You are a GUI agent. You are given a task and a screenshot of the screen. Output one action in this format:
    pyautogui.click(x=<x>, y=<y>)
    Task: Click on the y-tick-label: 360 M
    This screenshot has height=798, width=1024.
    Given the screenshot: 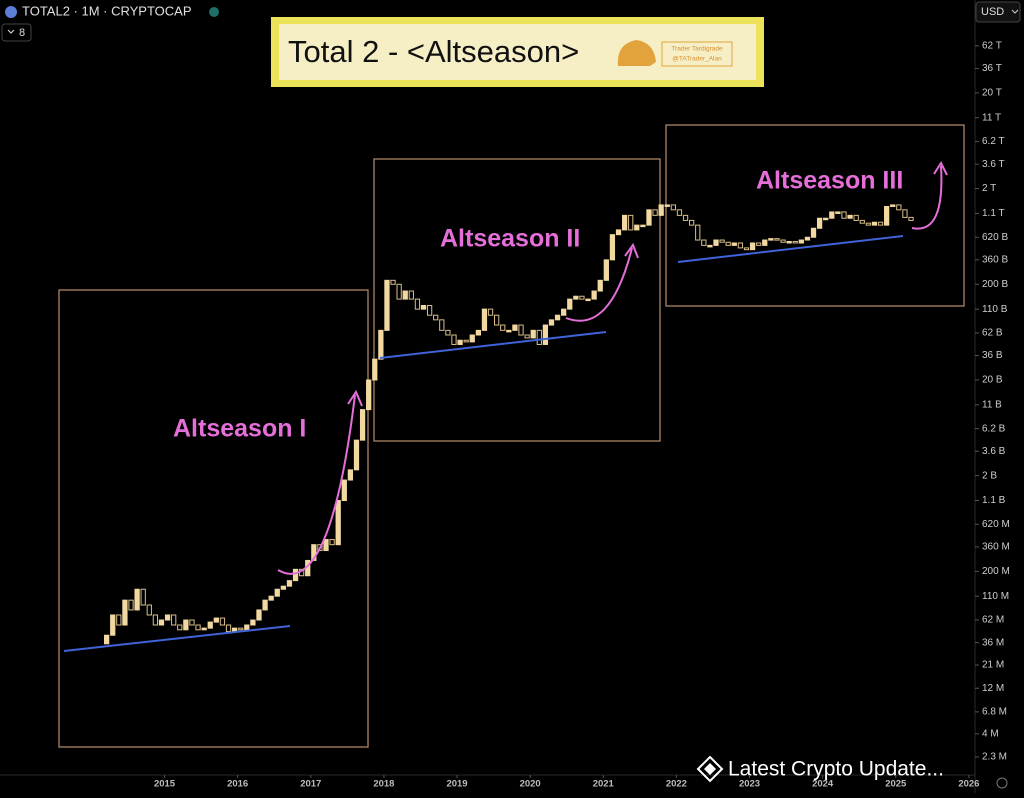 What is the action you would take?
    pyautogui.click(x=996, y=547)
    